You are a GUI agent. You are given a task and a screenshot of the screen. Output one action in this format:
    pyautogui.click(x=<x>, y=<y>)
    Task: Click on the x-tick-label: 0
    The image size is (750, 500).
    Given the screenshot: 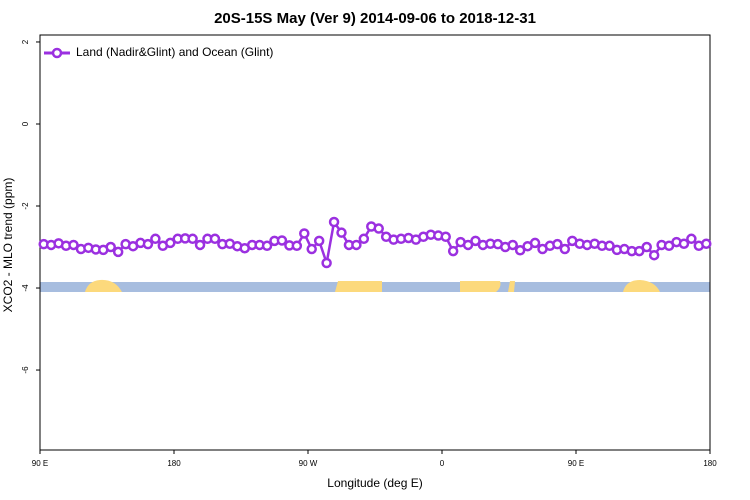 What is the action you would take?
    pyautogui.click(x=442, y=463)
    